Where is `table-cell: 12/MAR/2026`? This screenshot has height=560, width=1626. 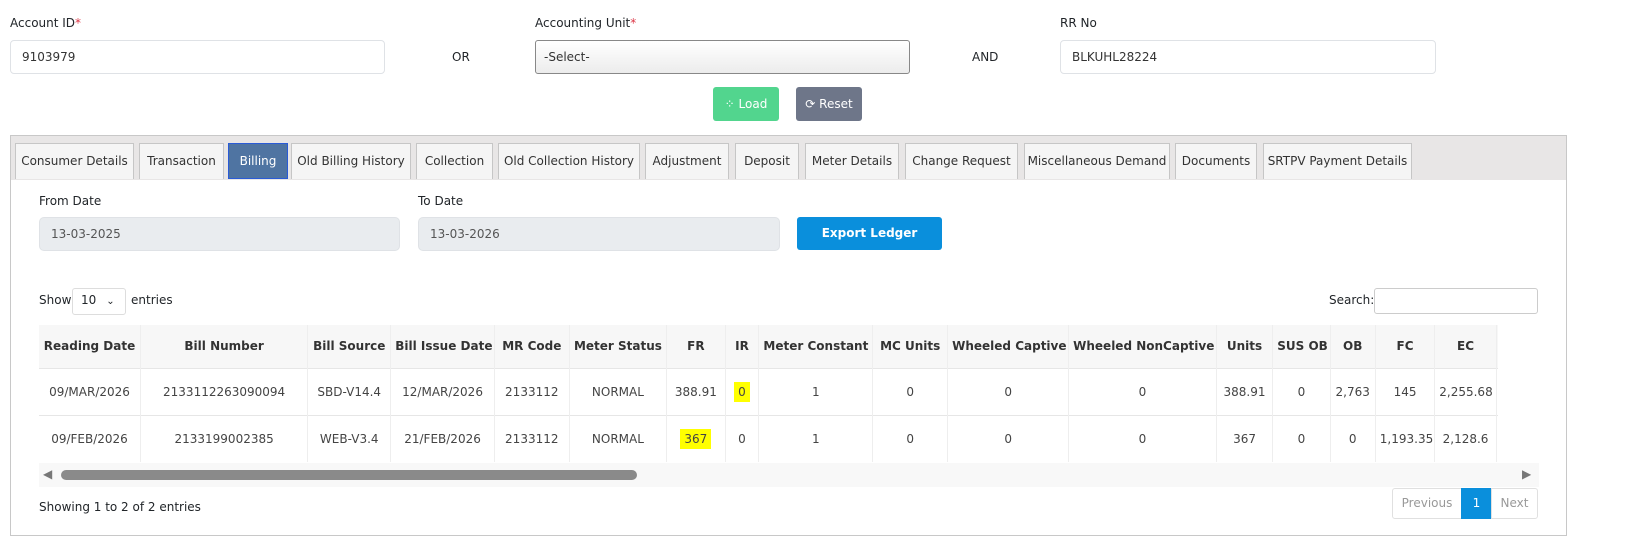
table-cell: 12/MAR/2026 is located at coordinates (442, 391).